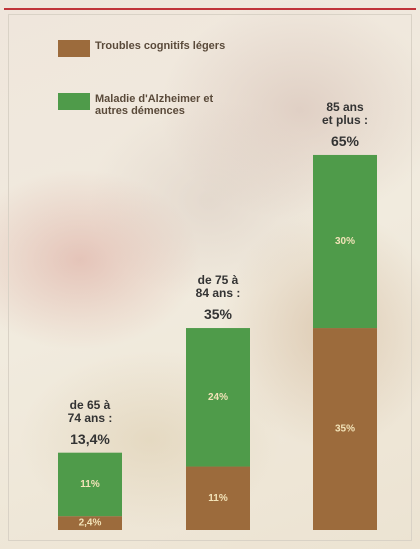  What do you see at coordinates (90, 411) in the screenshot?
I see `category-label: de 65 à 74 ans :` at bounding box center [90, 411].